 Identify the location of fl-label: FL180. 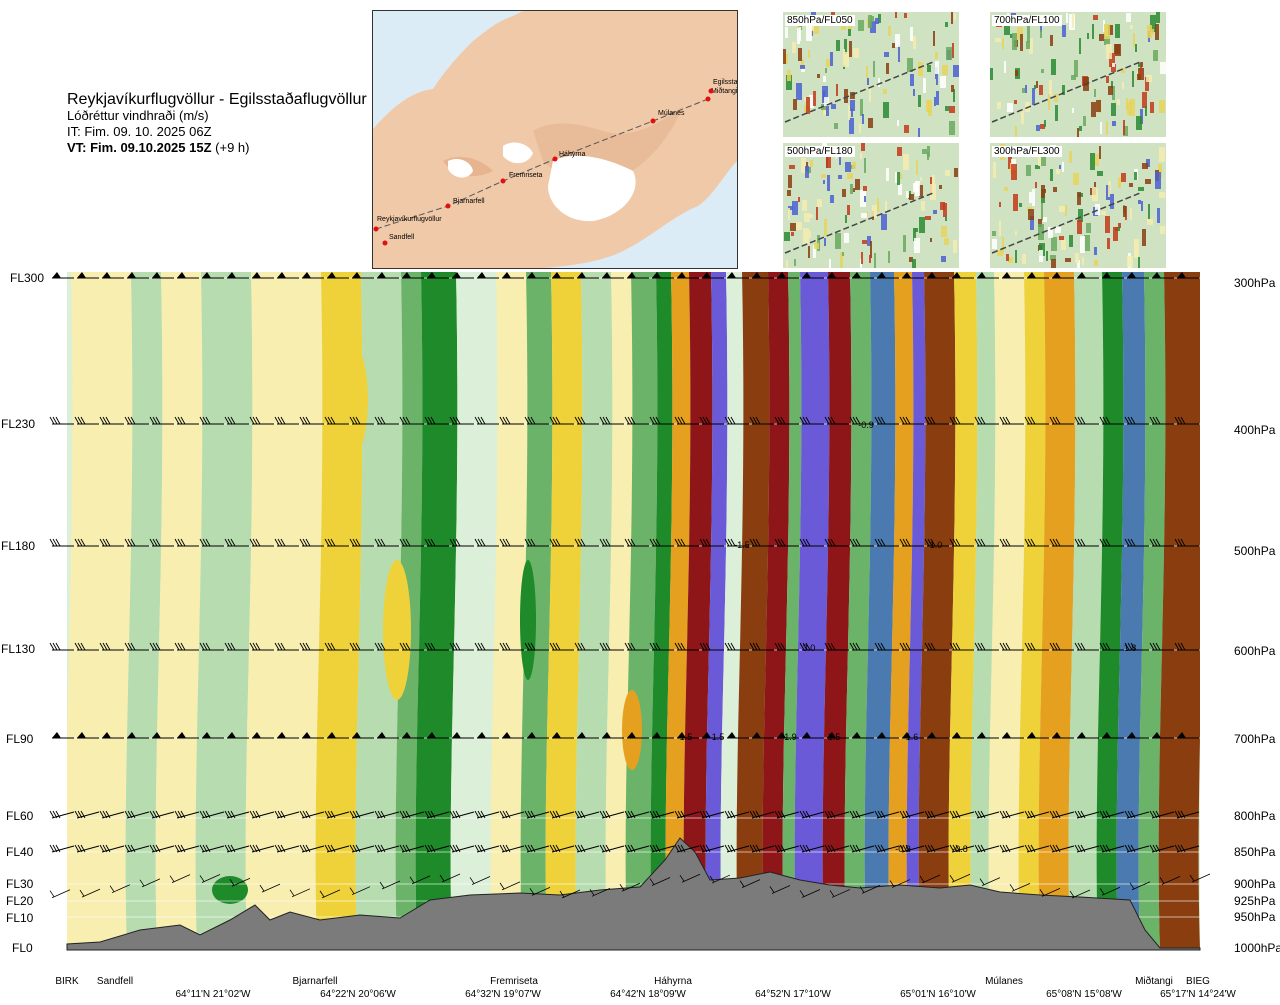
(18, 546).